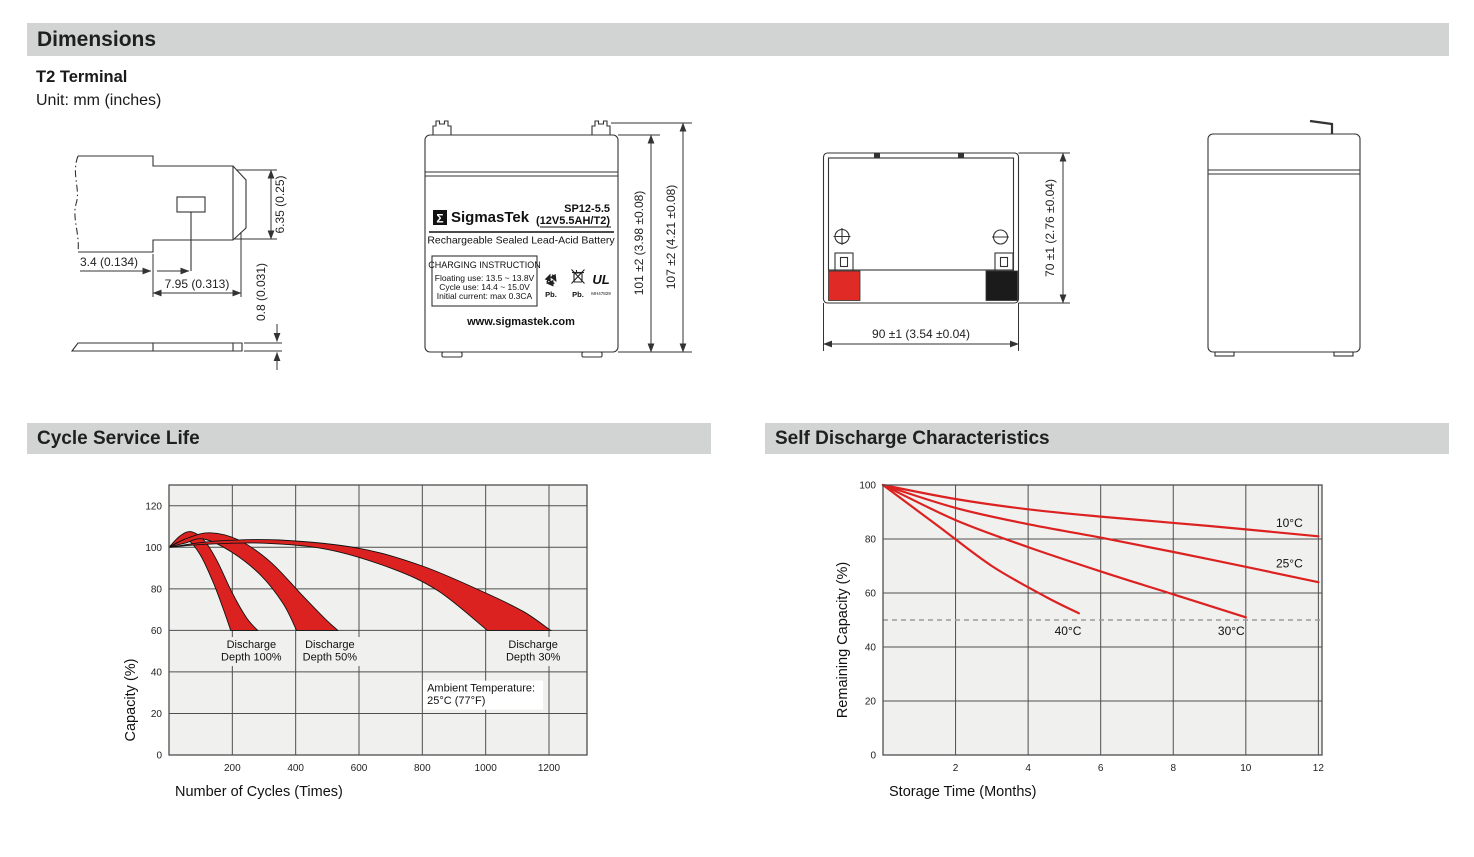  Describe the element at coordinates (587, 209) in the screenshot. I see `model-number: SP12-5.5` at that location.